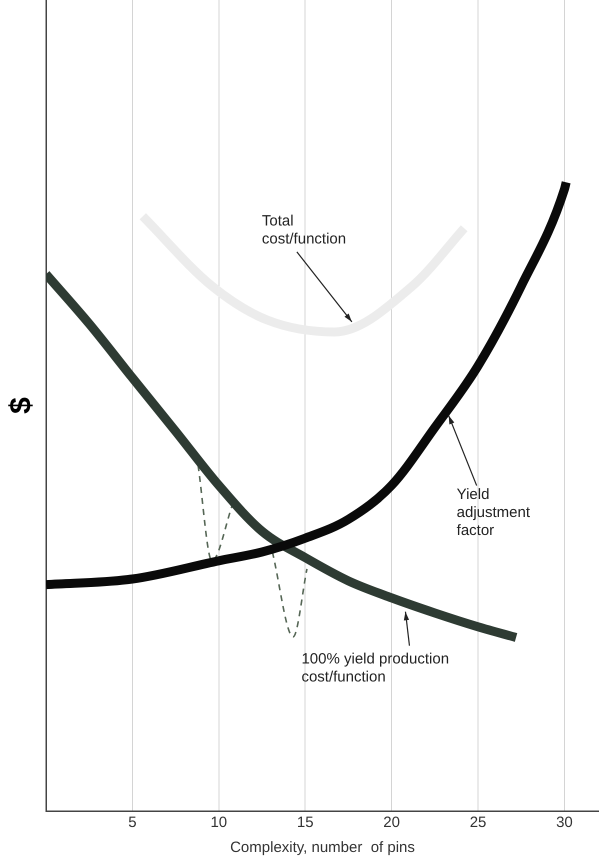 Image resolution: width=599 pixels, height=865 pixels. I want to click on annotation: Yield adjustment factor, so click(493, 513).